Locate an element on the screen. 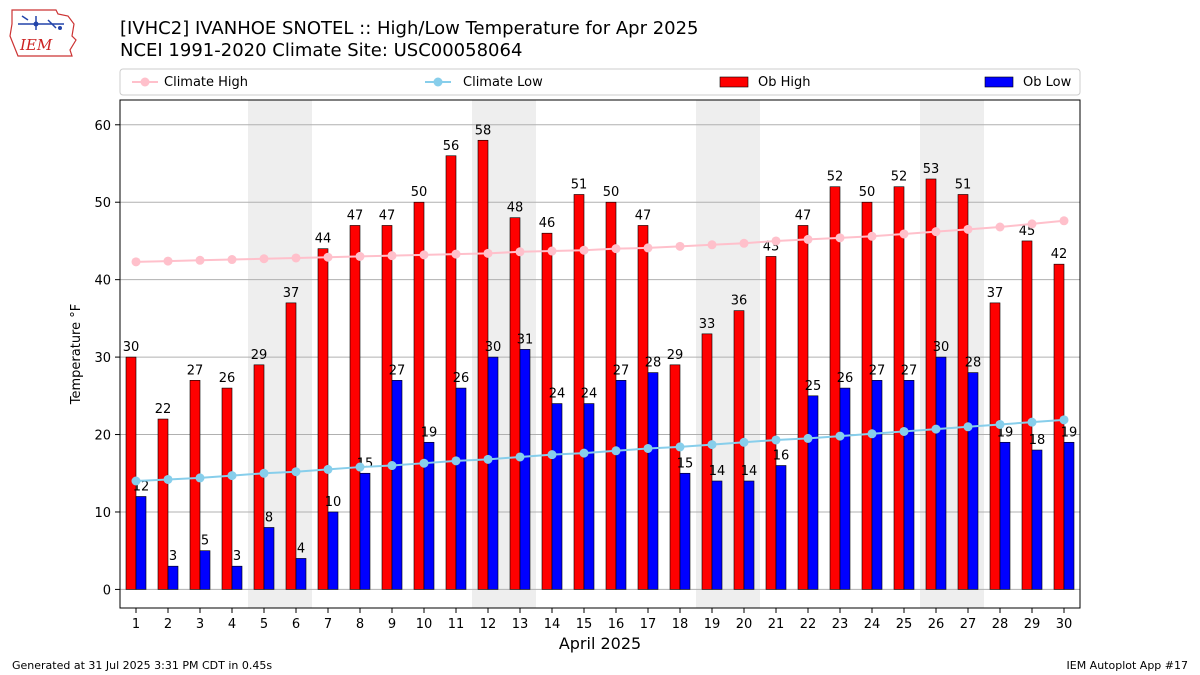 The width and height of the screenshot is (1200, 675). y-tick-label: 30 is located at coordinates (102, 358).